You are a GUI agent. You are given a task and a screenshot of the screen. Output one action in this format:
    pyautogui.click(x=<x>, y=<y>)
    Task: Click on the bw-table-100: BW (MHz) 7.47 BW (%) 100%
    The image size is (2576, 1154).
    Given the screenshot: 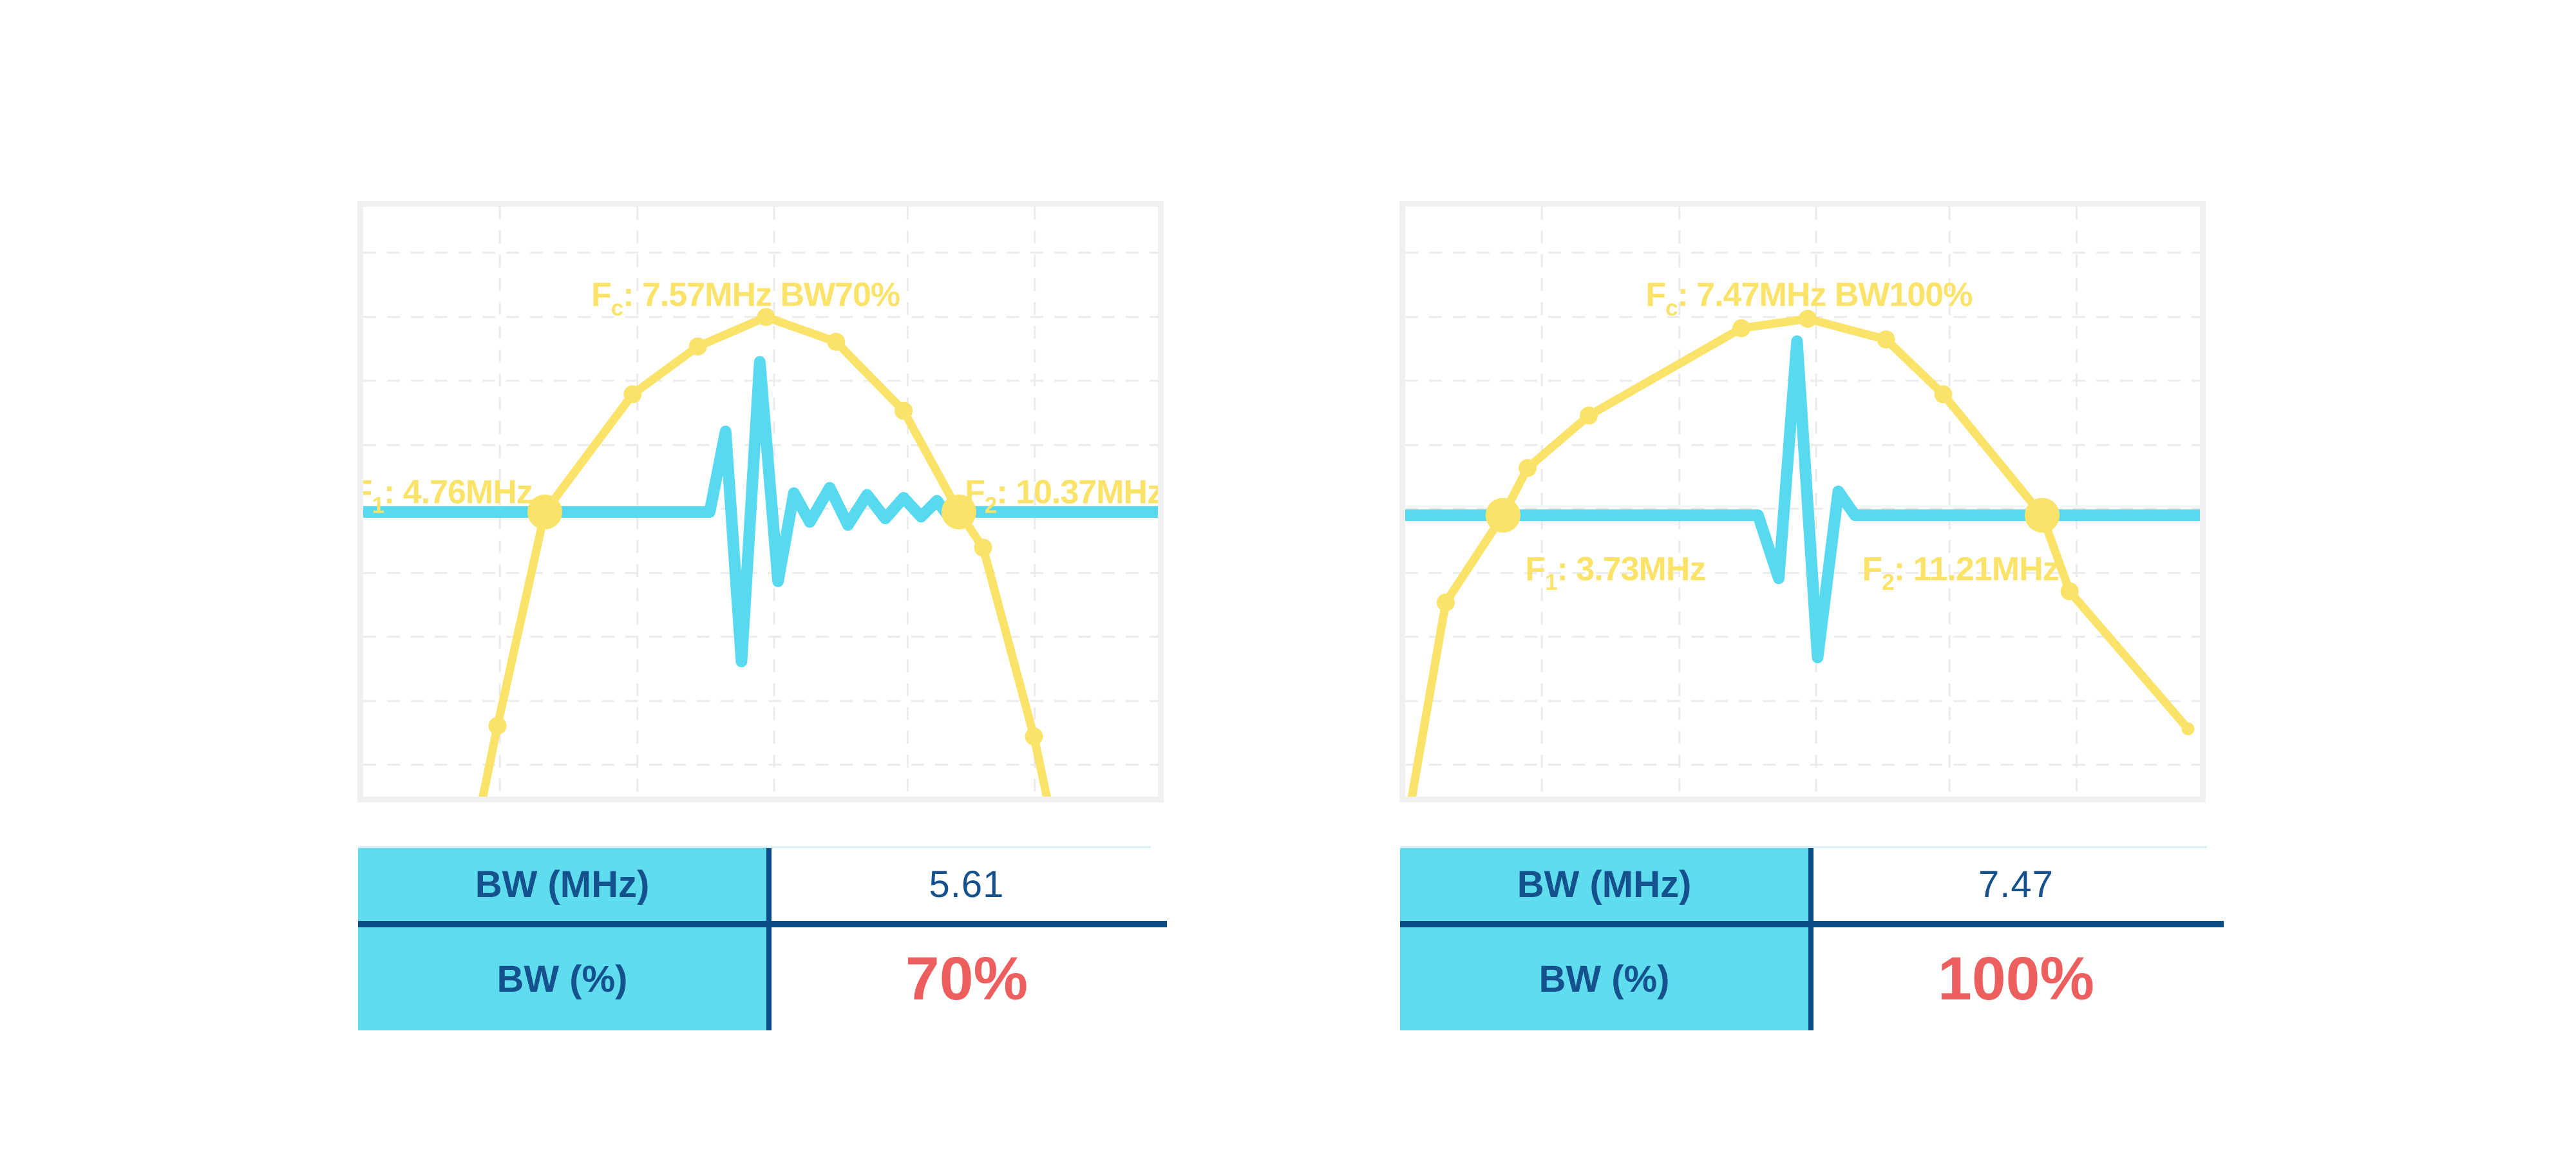 What is the action you would take?
    pyautogui.click(x=1812, y=937)
    